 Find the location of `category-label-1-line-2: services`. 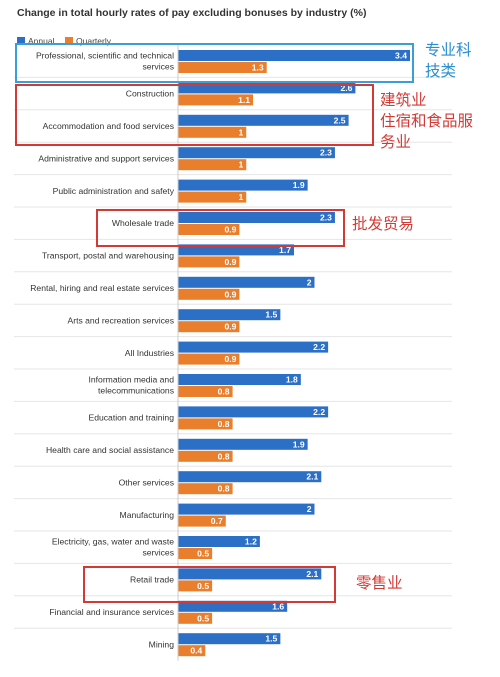

category-label-1-line-2: services is located at coordinates (158, 67).